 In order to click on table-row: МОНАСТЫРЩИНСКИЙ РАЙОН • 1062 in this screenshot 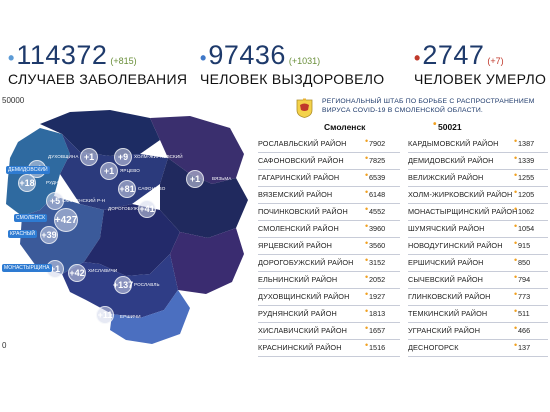, I will do `click(479, 212)`.